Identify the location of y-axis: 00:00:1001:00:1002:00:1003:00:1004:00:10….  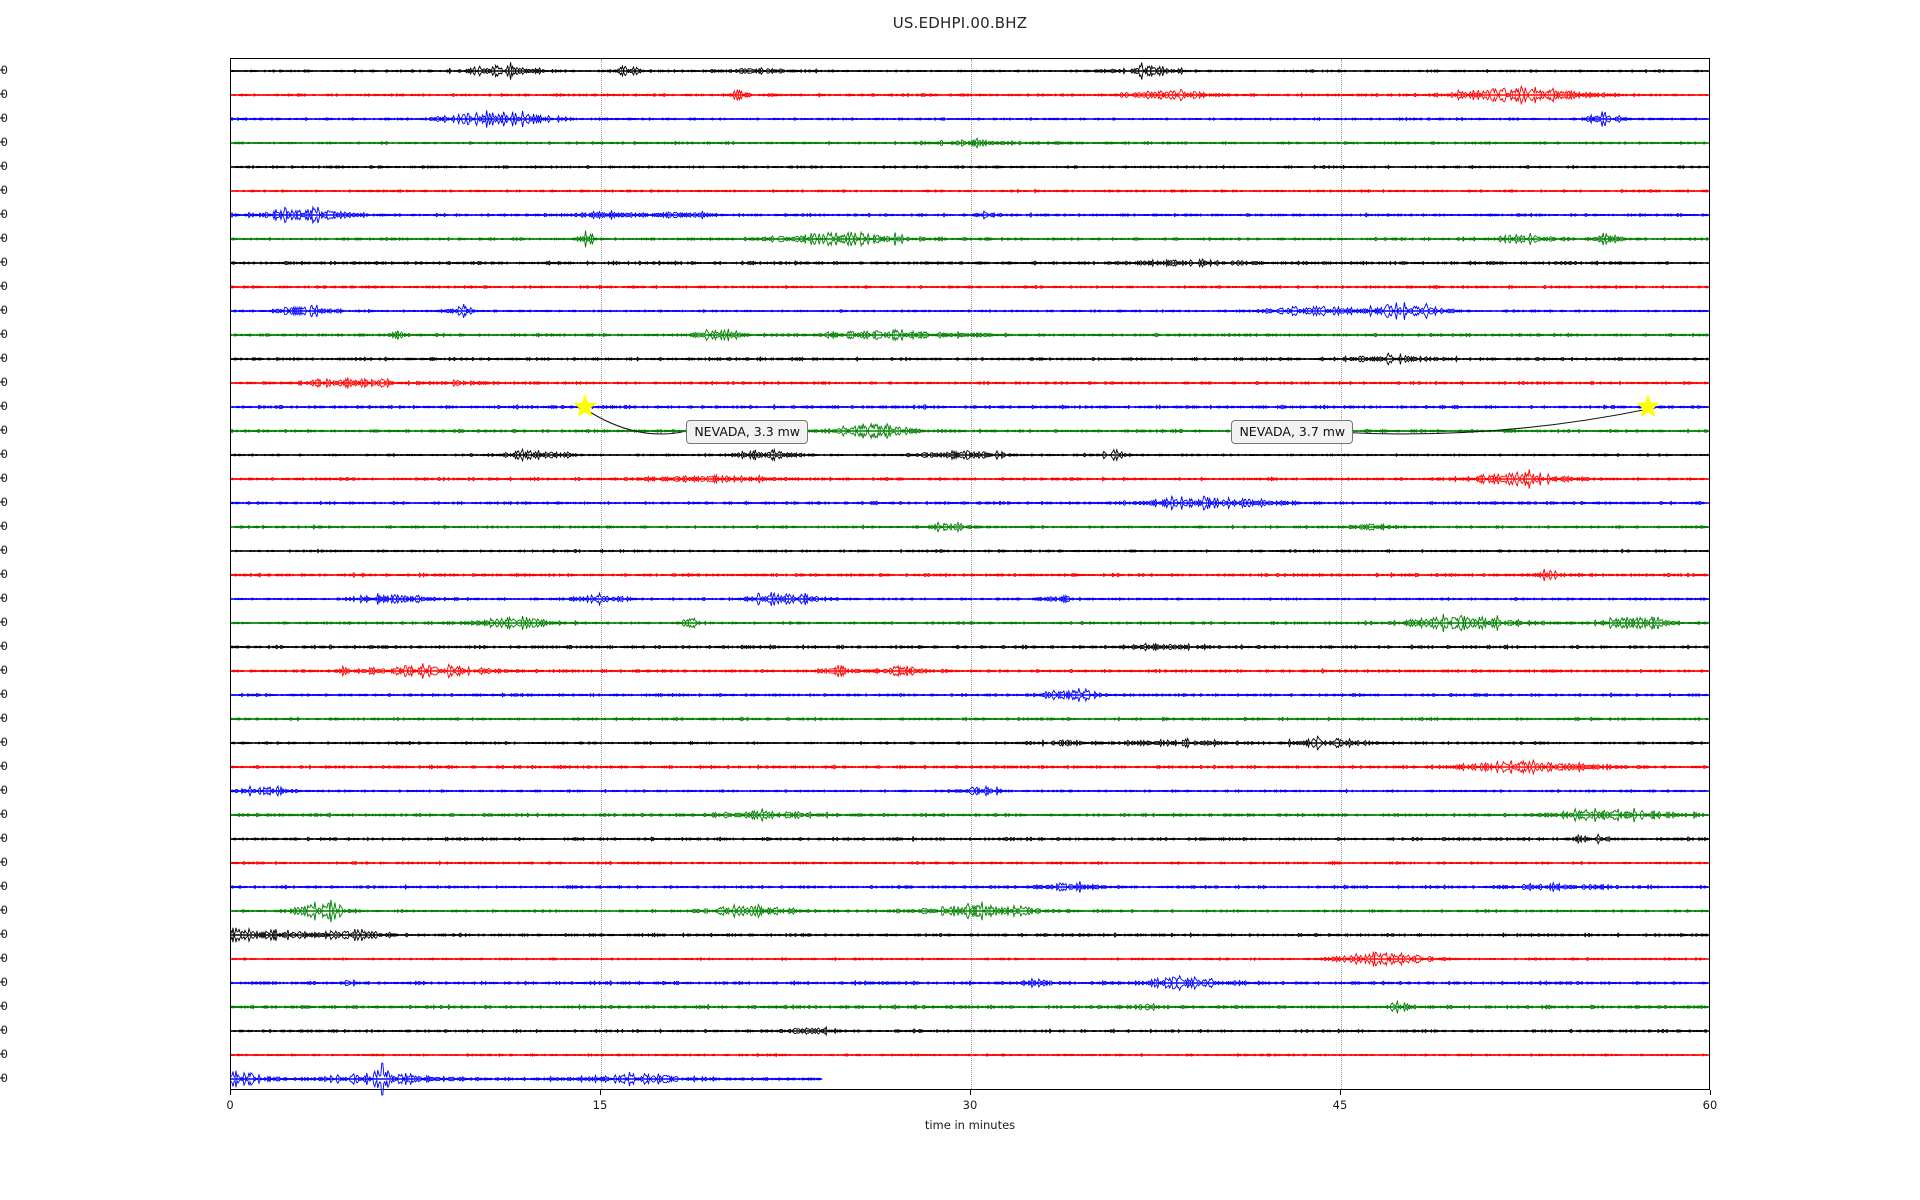
(115, 600).